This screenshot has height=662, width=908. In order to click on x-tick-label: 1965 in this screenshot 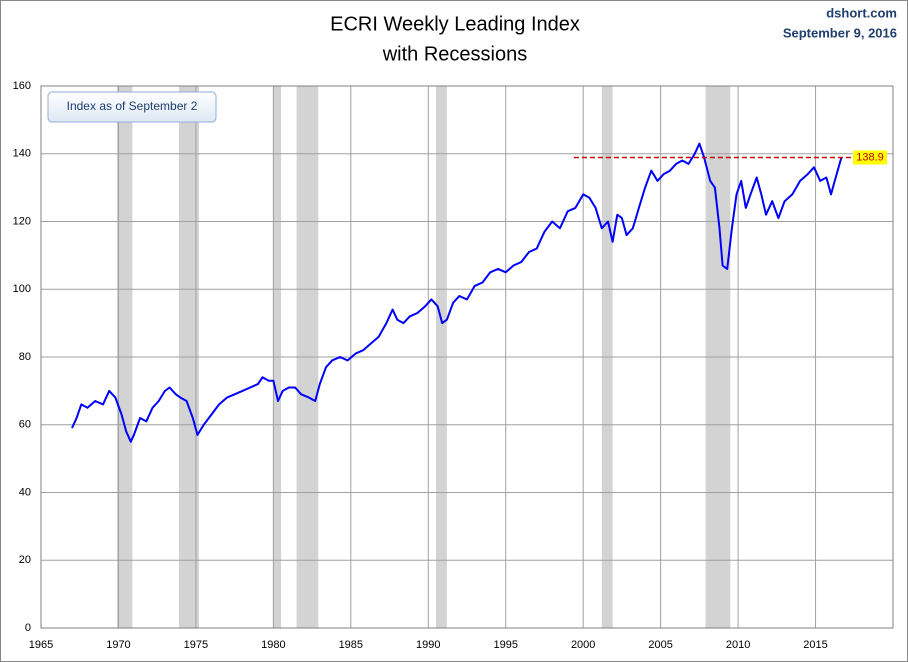, I will do `click(41, 645)`.